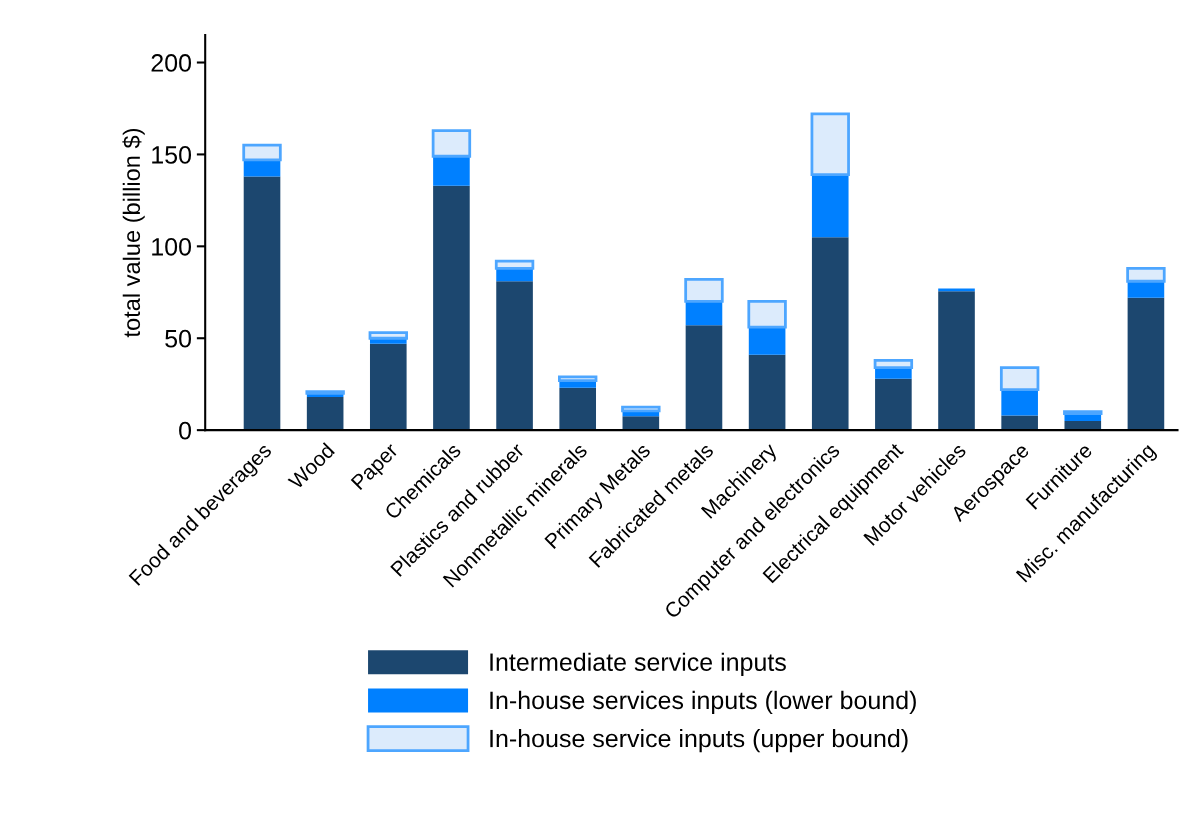  Describe the element at coordinates (185, 430) in the screenshot. I see `y-tick-label: 0` at that location.